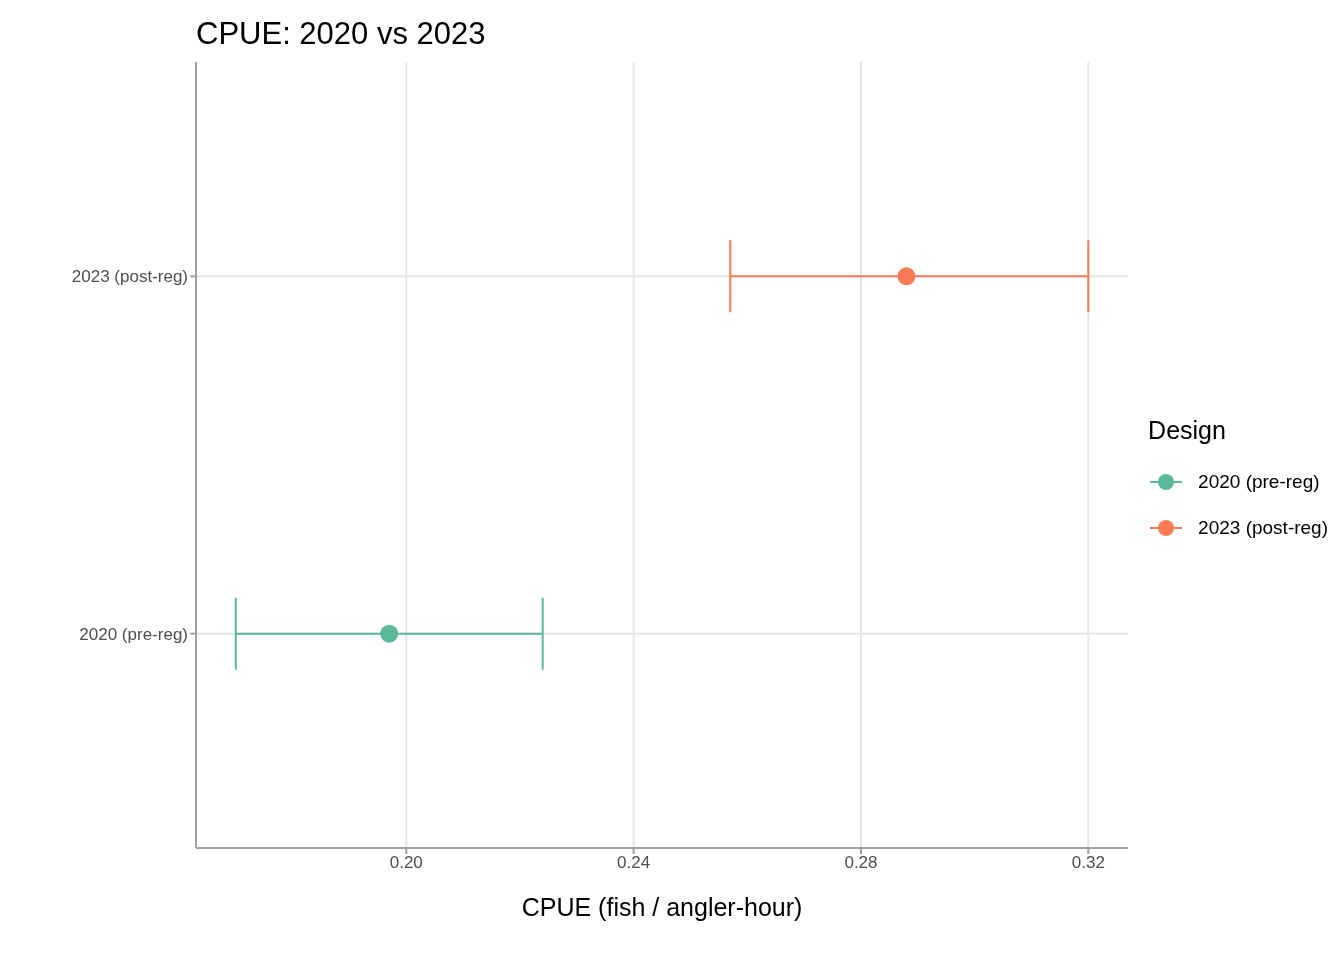  I want to click on legend-label: 2023 (post-reg), so click(1263, 527).